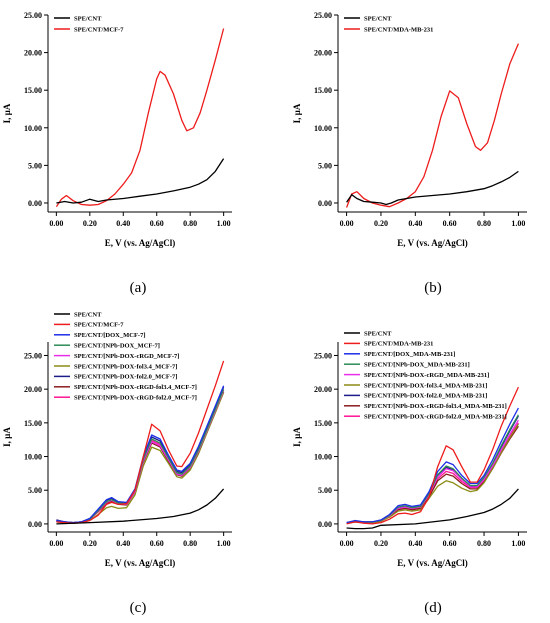 This screenshot has height=623, width=550. What do you see at coordinates (435, 406) in the screenshot?
I see `legend-label: SPE/CNT/[NPb-DOX-cRGD-fol3.4_MDA-MB-231]` at bounding box center [435, 406].